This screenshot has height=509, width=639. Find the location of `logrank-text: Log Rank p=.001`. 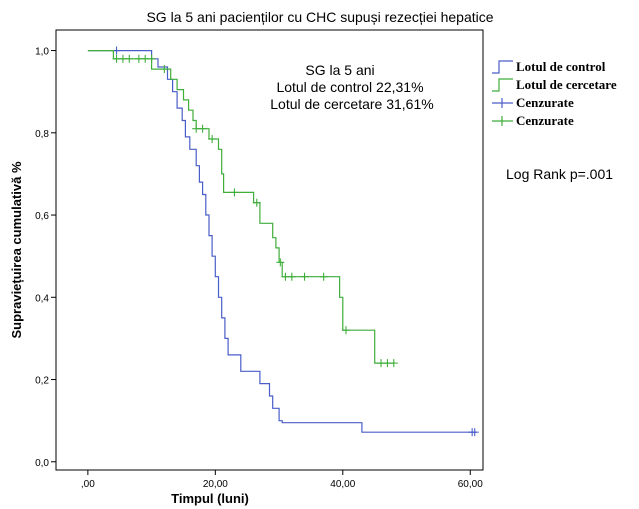

logrank-text: Log Rank p=.001 is located at coordinates (559, 174).